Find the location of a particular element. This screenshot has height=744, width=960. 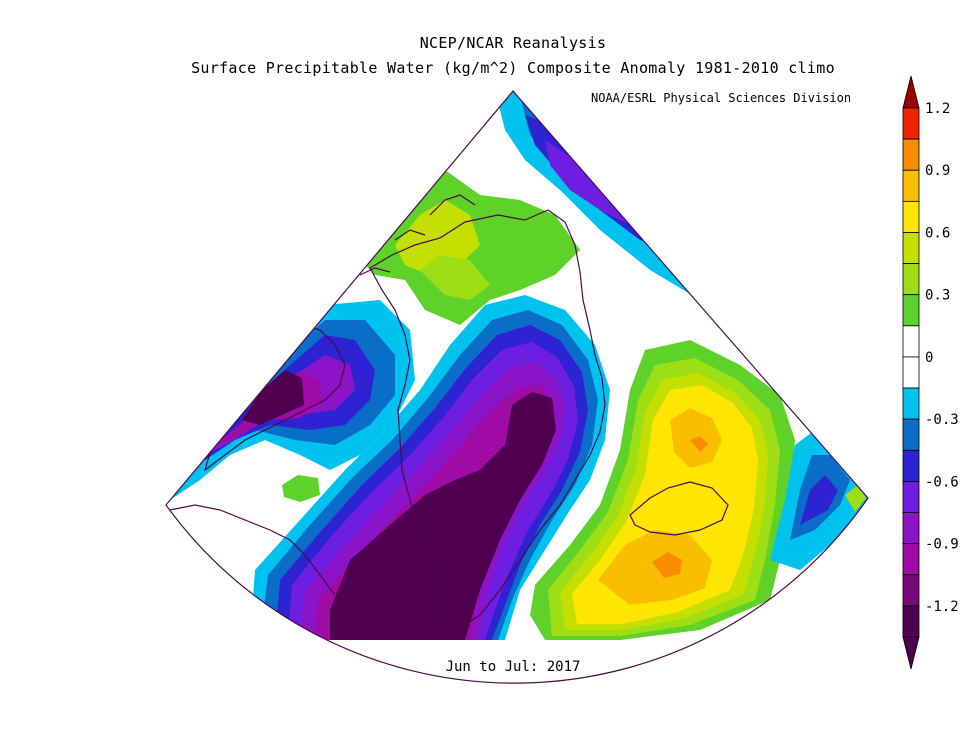

contour-ngreen-lime is located at coordinates (437, 237).